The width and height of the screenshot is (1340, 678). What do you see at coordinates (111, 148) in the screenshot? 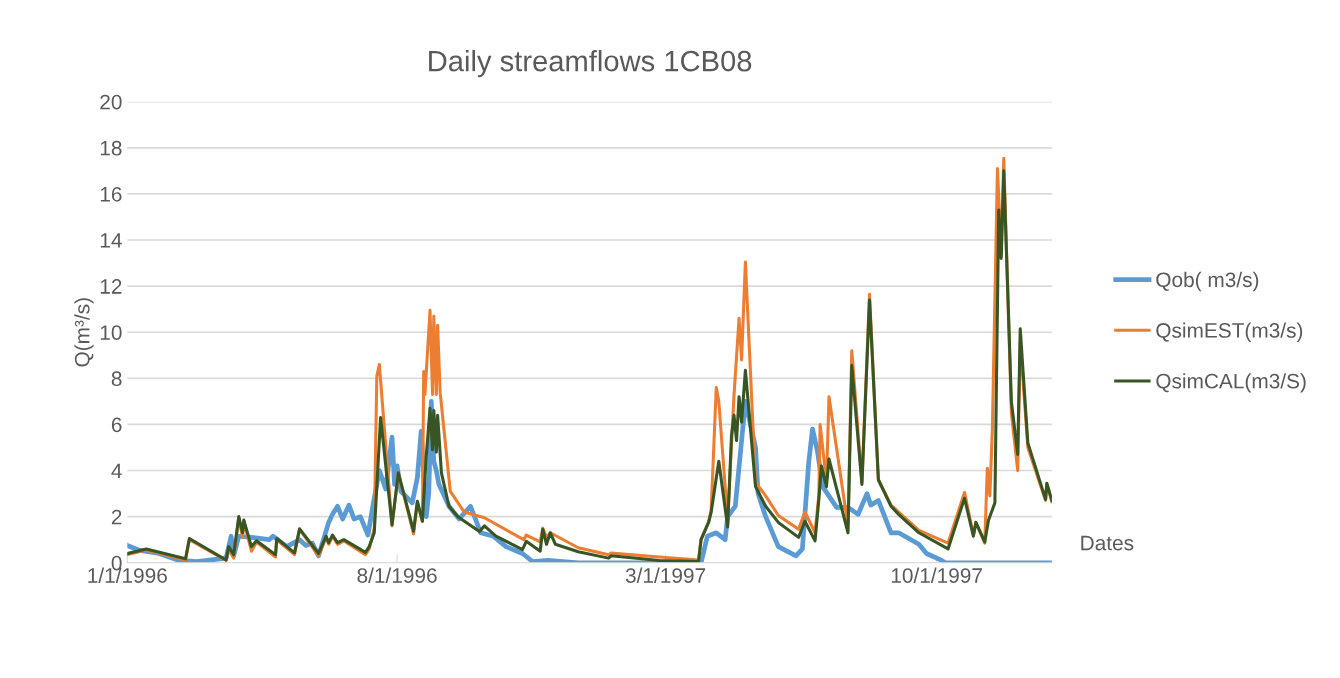
I see `y-tick-label: 18` at bounding box center [111, 148].